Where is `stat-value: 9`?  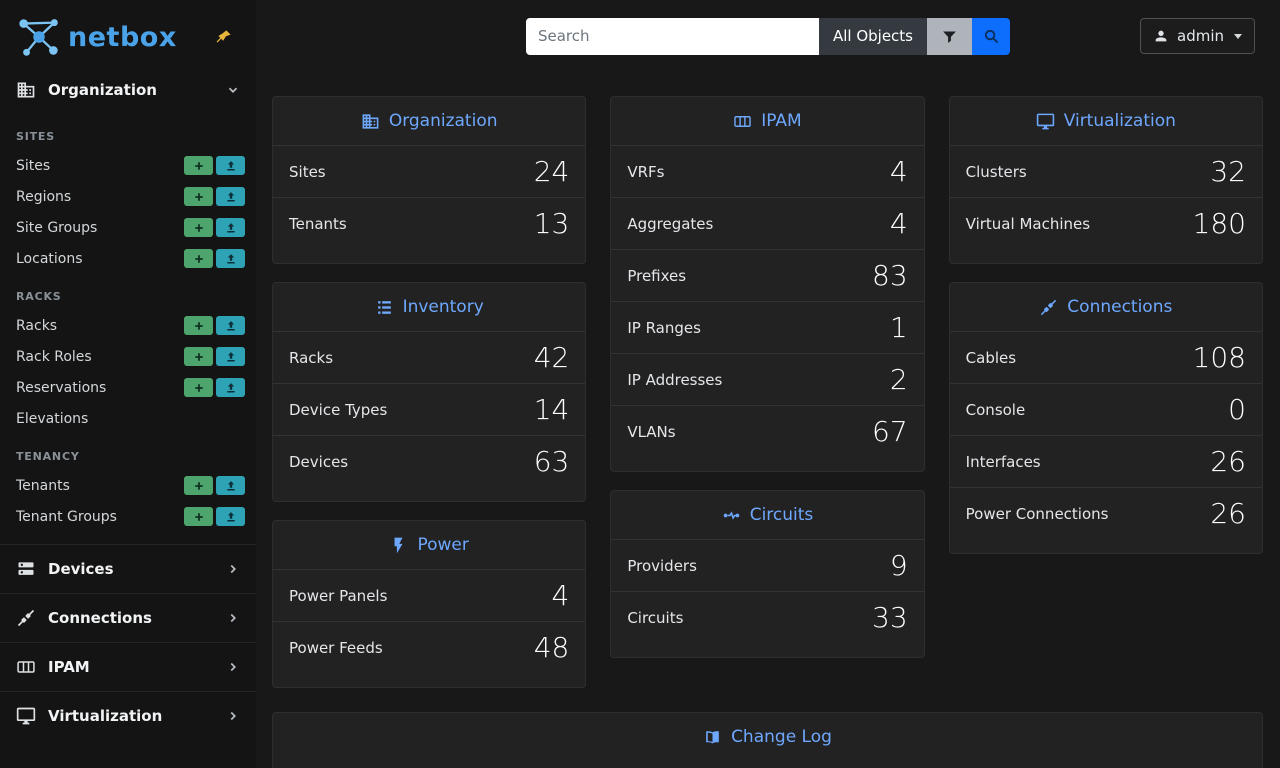 stat-value: 9 is located at coordinates (898, 565).